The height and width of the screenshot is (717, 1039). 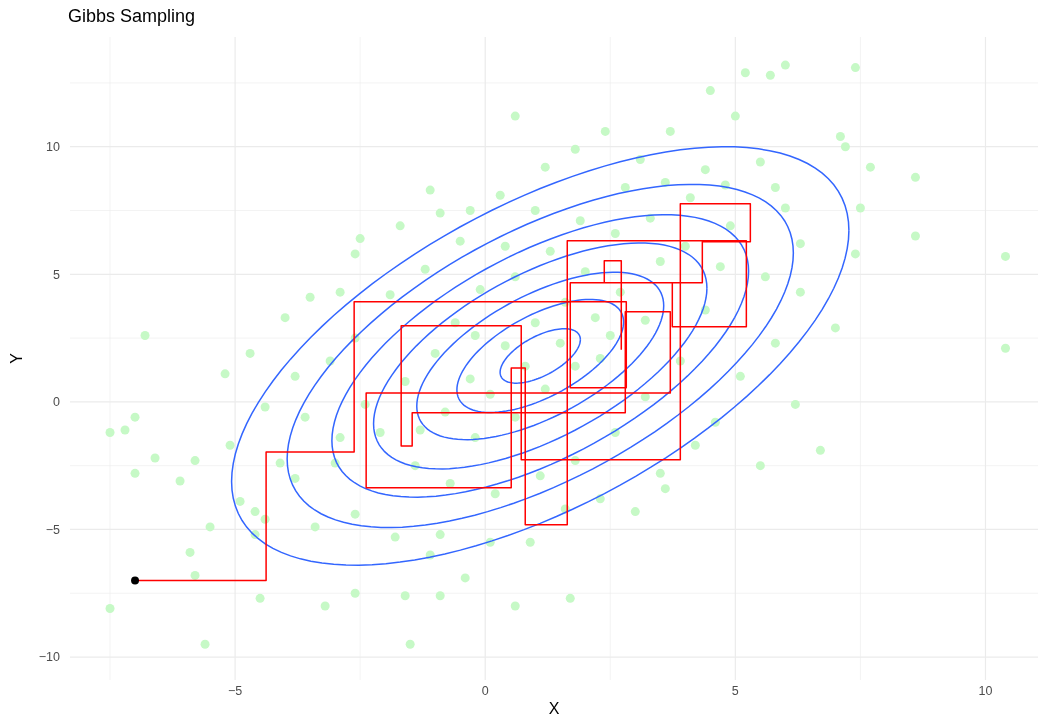 I want to click on y-axis-title: Y, so click(x=16, y=358).